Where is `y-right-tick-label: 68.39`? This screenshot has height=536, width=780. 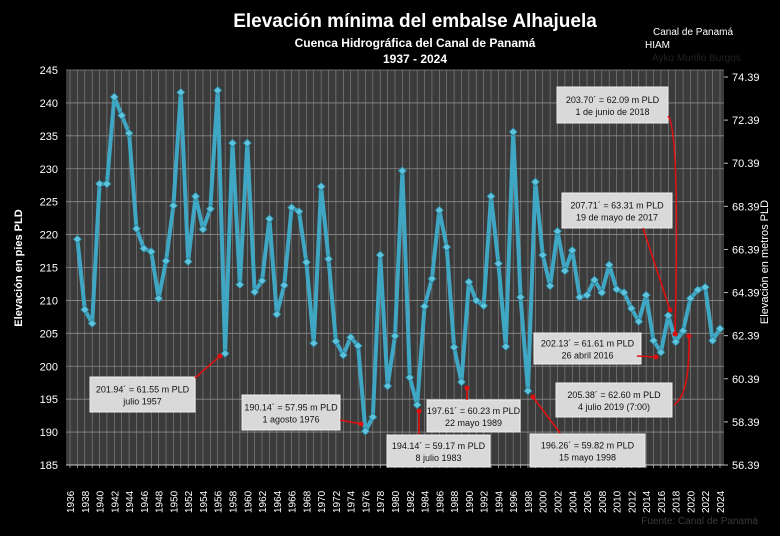 y-right-tick-label: 68.39 is located at coordinates (746, 207).